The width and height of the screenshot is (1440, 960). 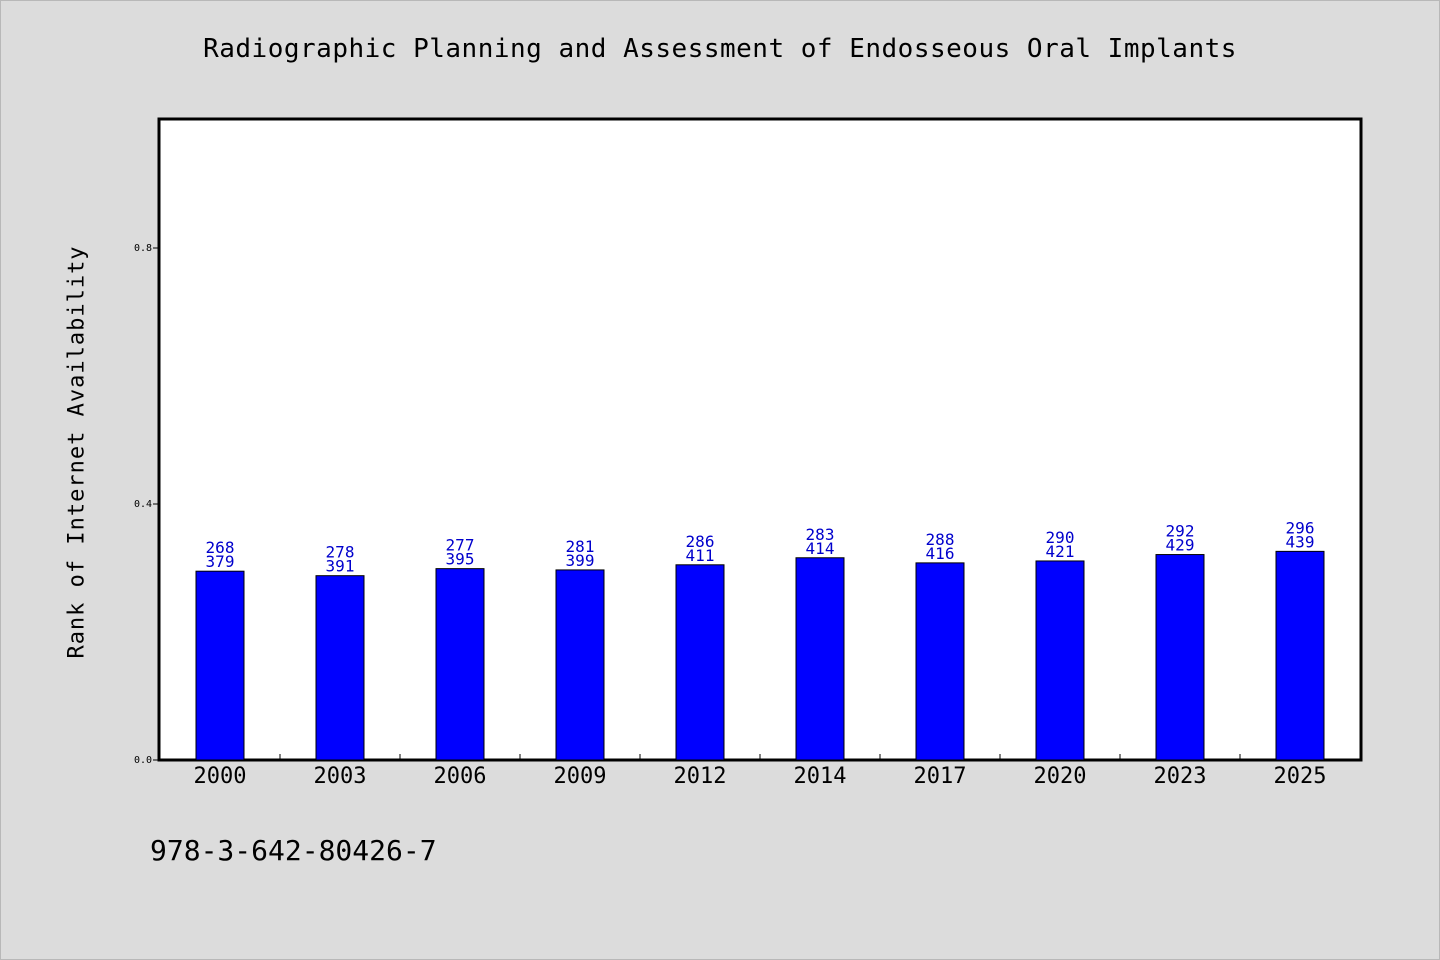 I want to click on data-label-top: 286, so click(x=700, y=541).